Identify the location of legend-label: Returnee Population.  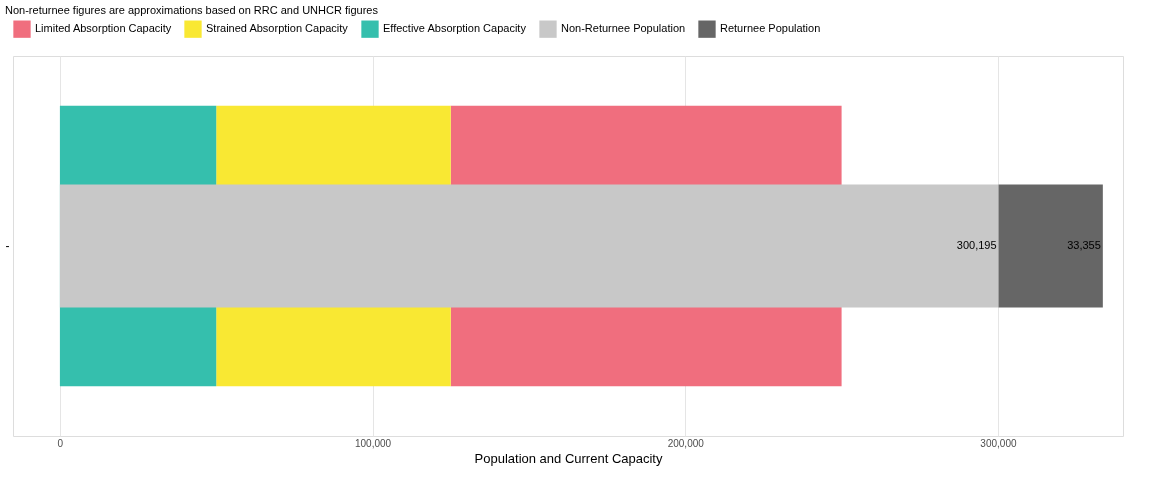
(770, 28).